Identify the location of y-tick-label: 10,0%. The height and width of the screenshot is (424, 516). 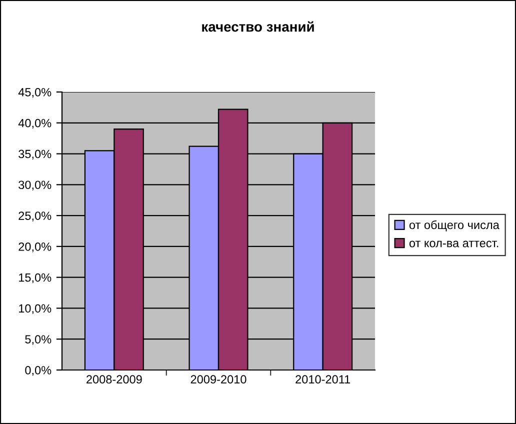
(35, 309).